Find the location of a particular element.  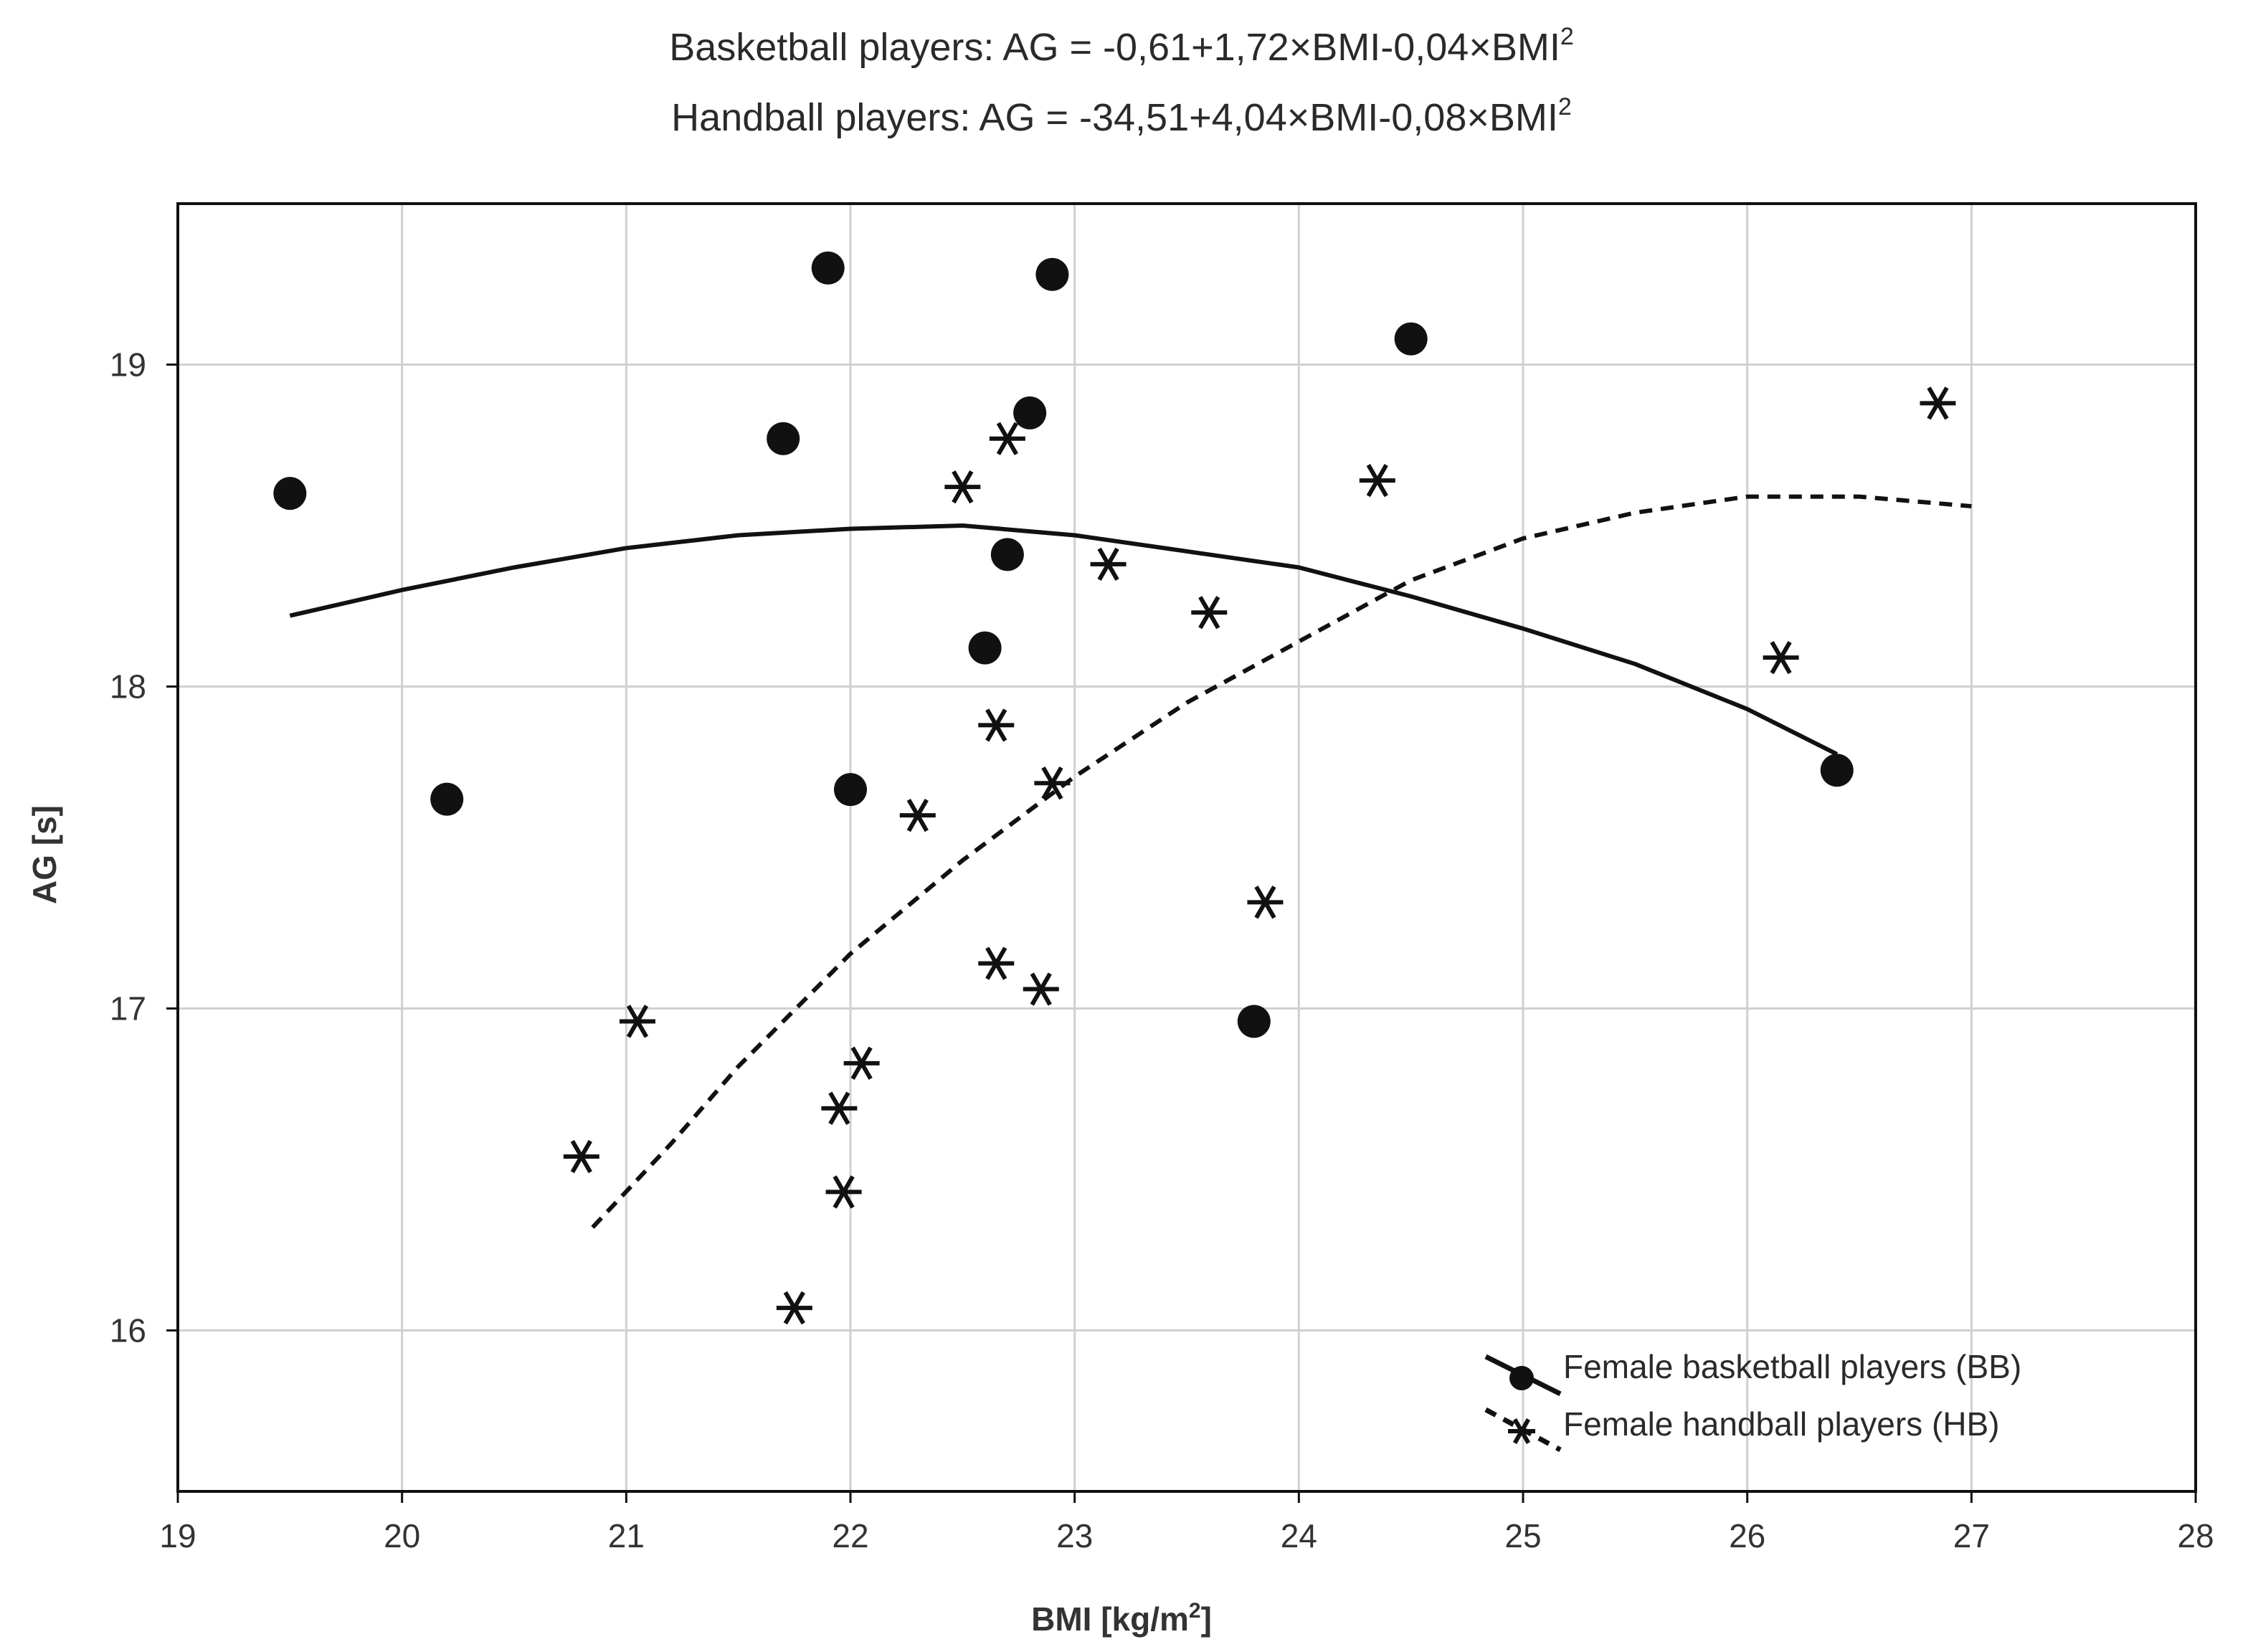

x-tick-label: 28 is located at coordinates (2195, 1535).